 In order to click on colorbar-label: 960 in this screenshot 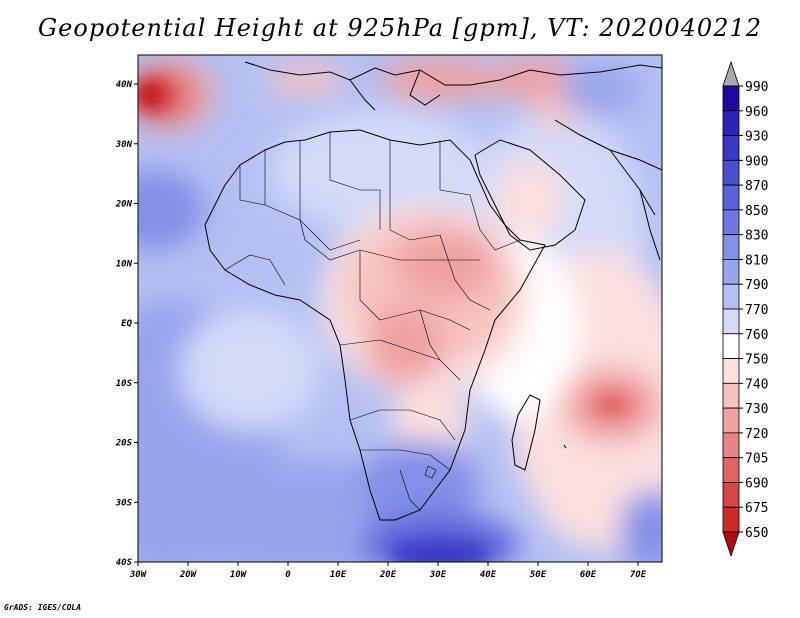, I will do `click(756, 112)`.